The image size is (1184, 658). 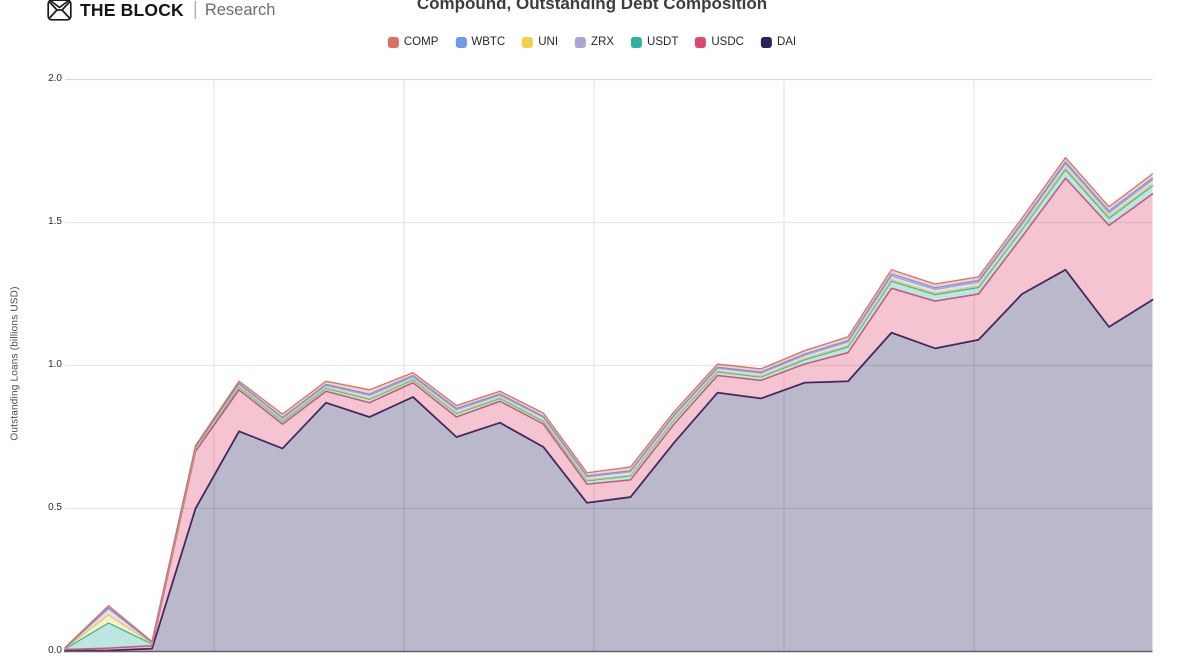 I want to click on legend-swatch-comp, so click(x=393, y=42).